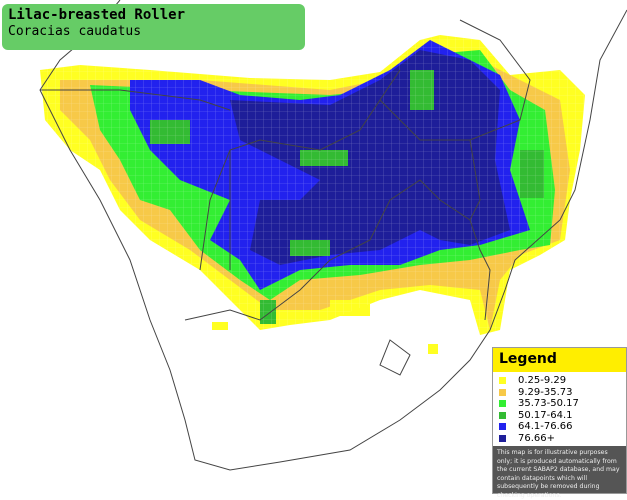  I want to click on legend-item: 35.73-50.17, so click(559, 404).